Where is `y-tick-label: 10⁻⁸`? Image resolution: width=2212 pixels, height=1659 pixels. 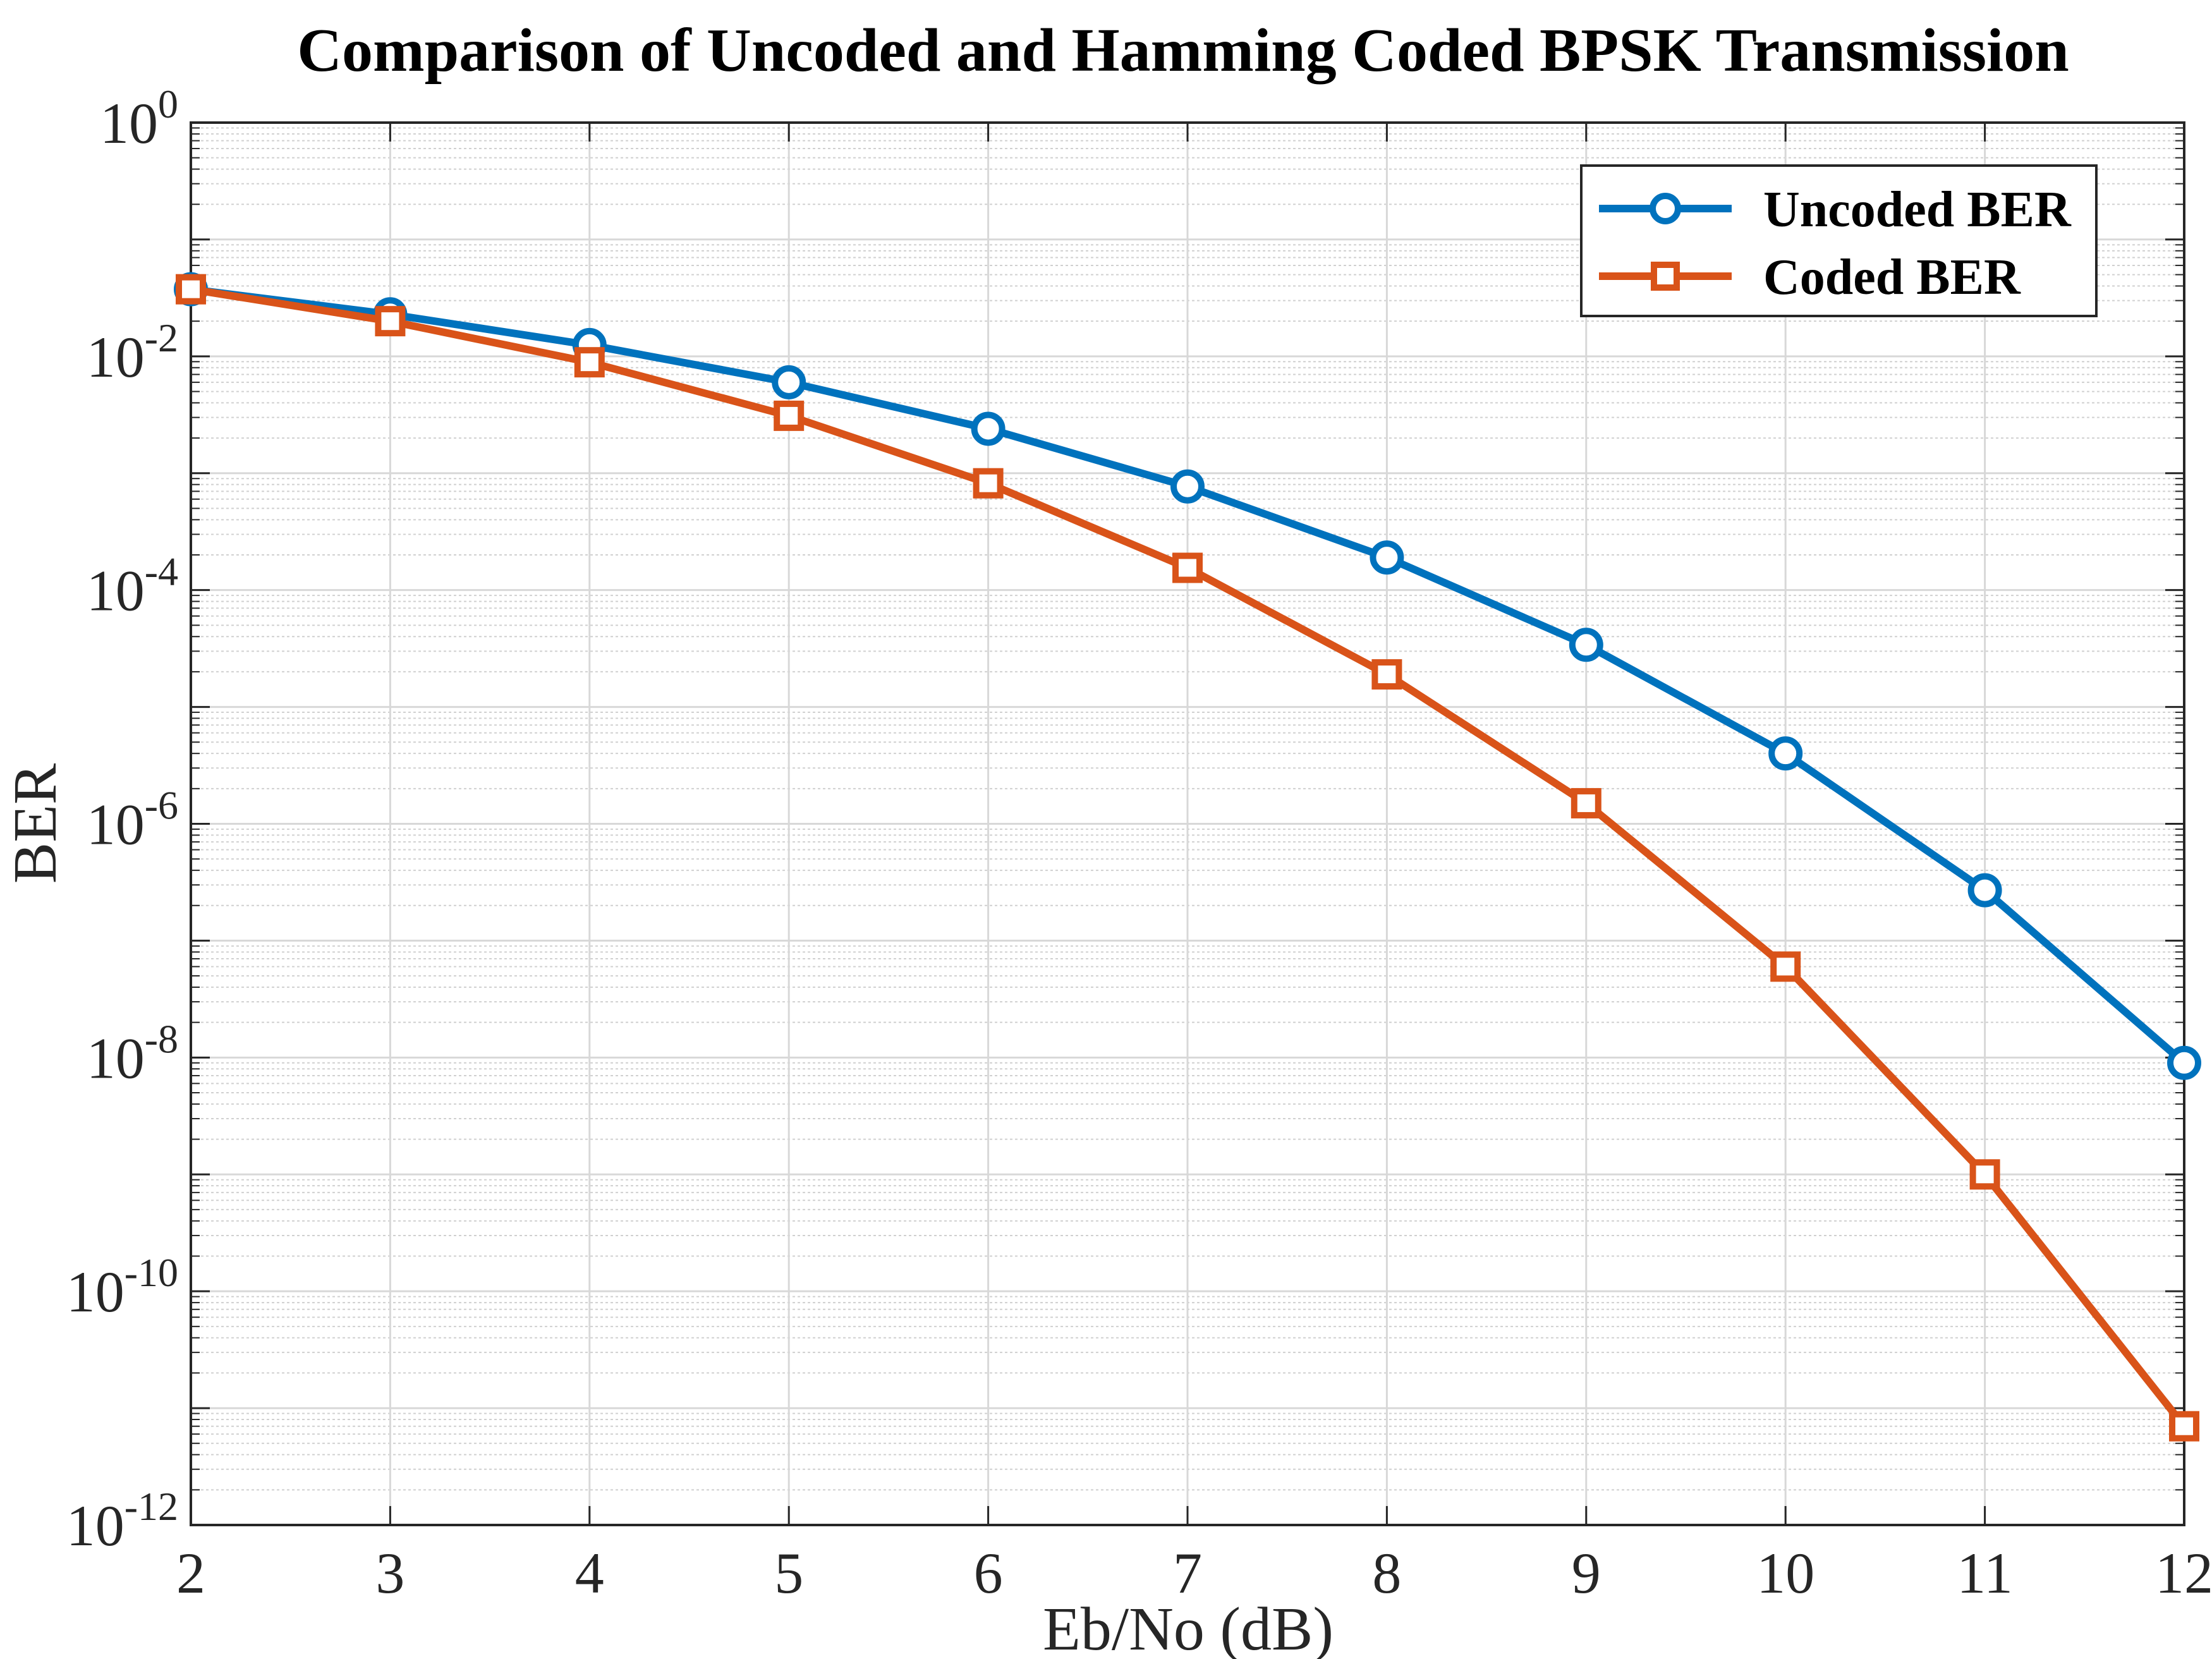 y-tick-label: 10⁻⁸ is located at coordinates (132, 1053).